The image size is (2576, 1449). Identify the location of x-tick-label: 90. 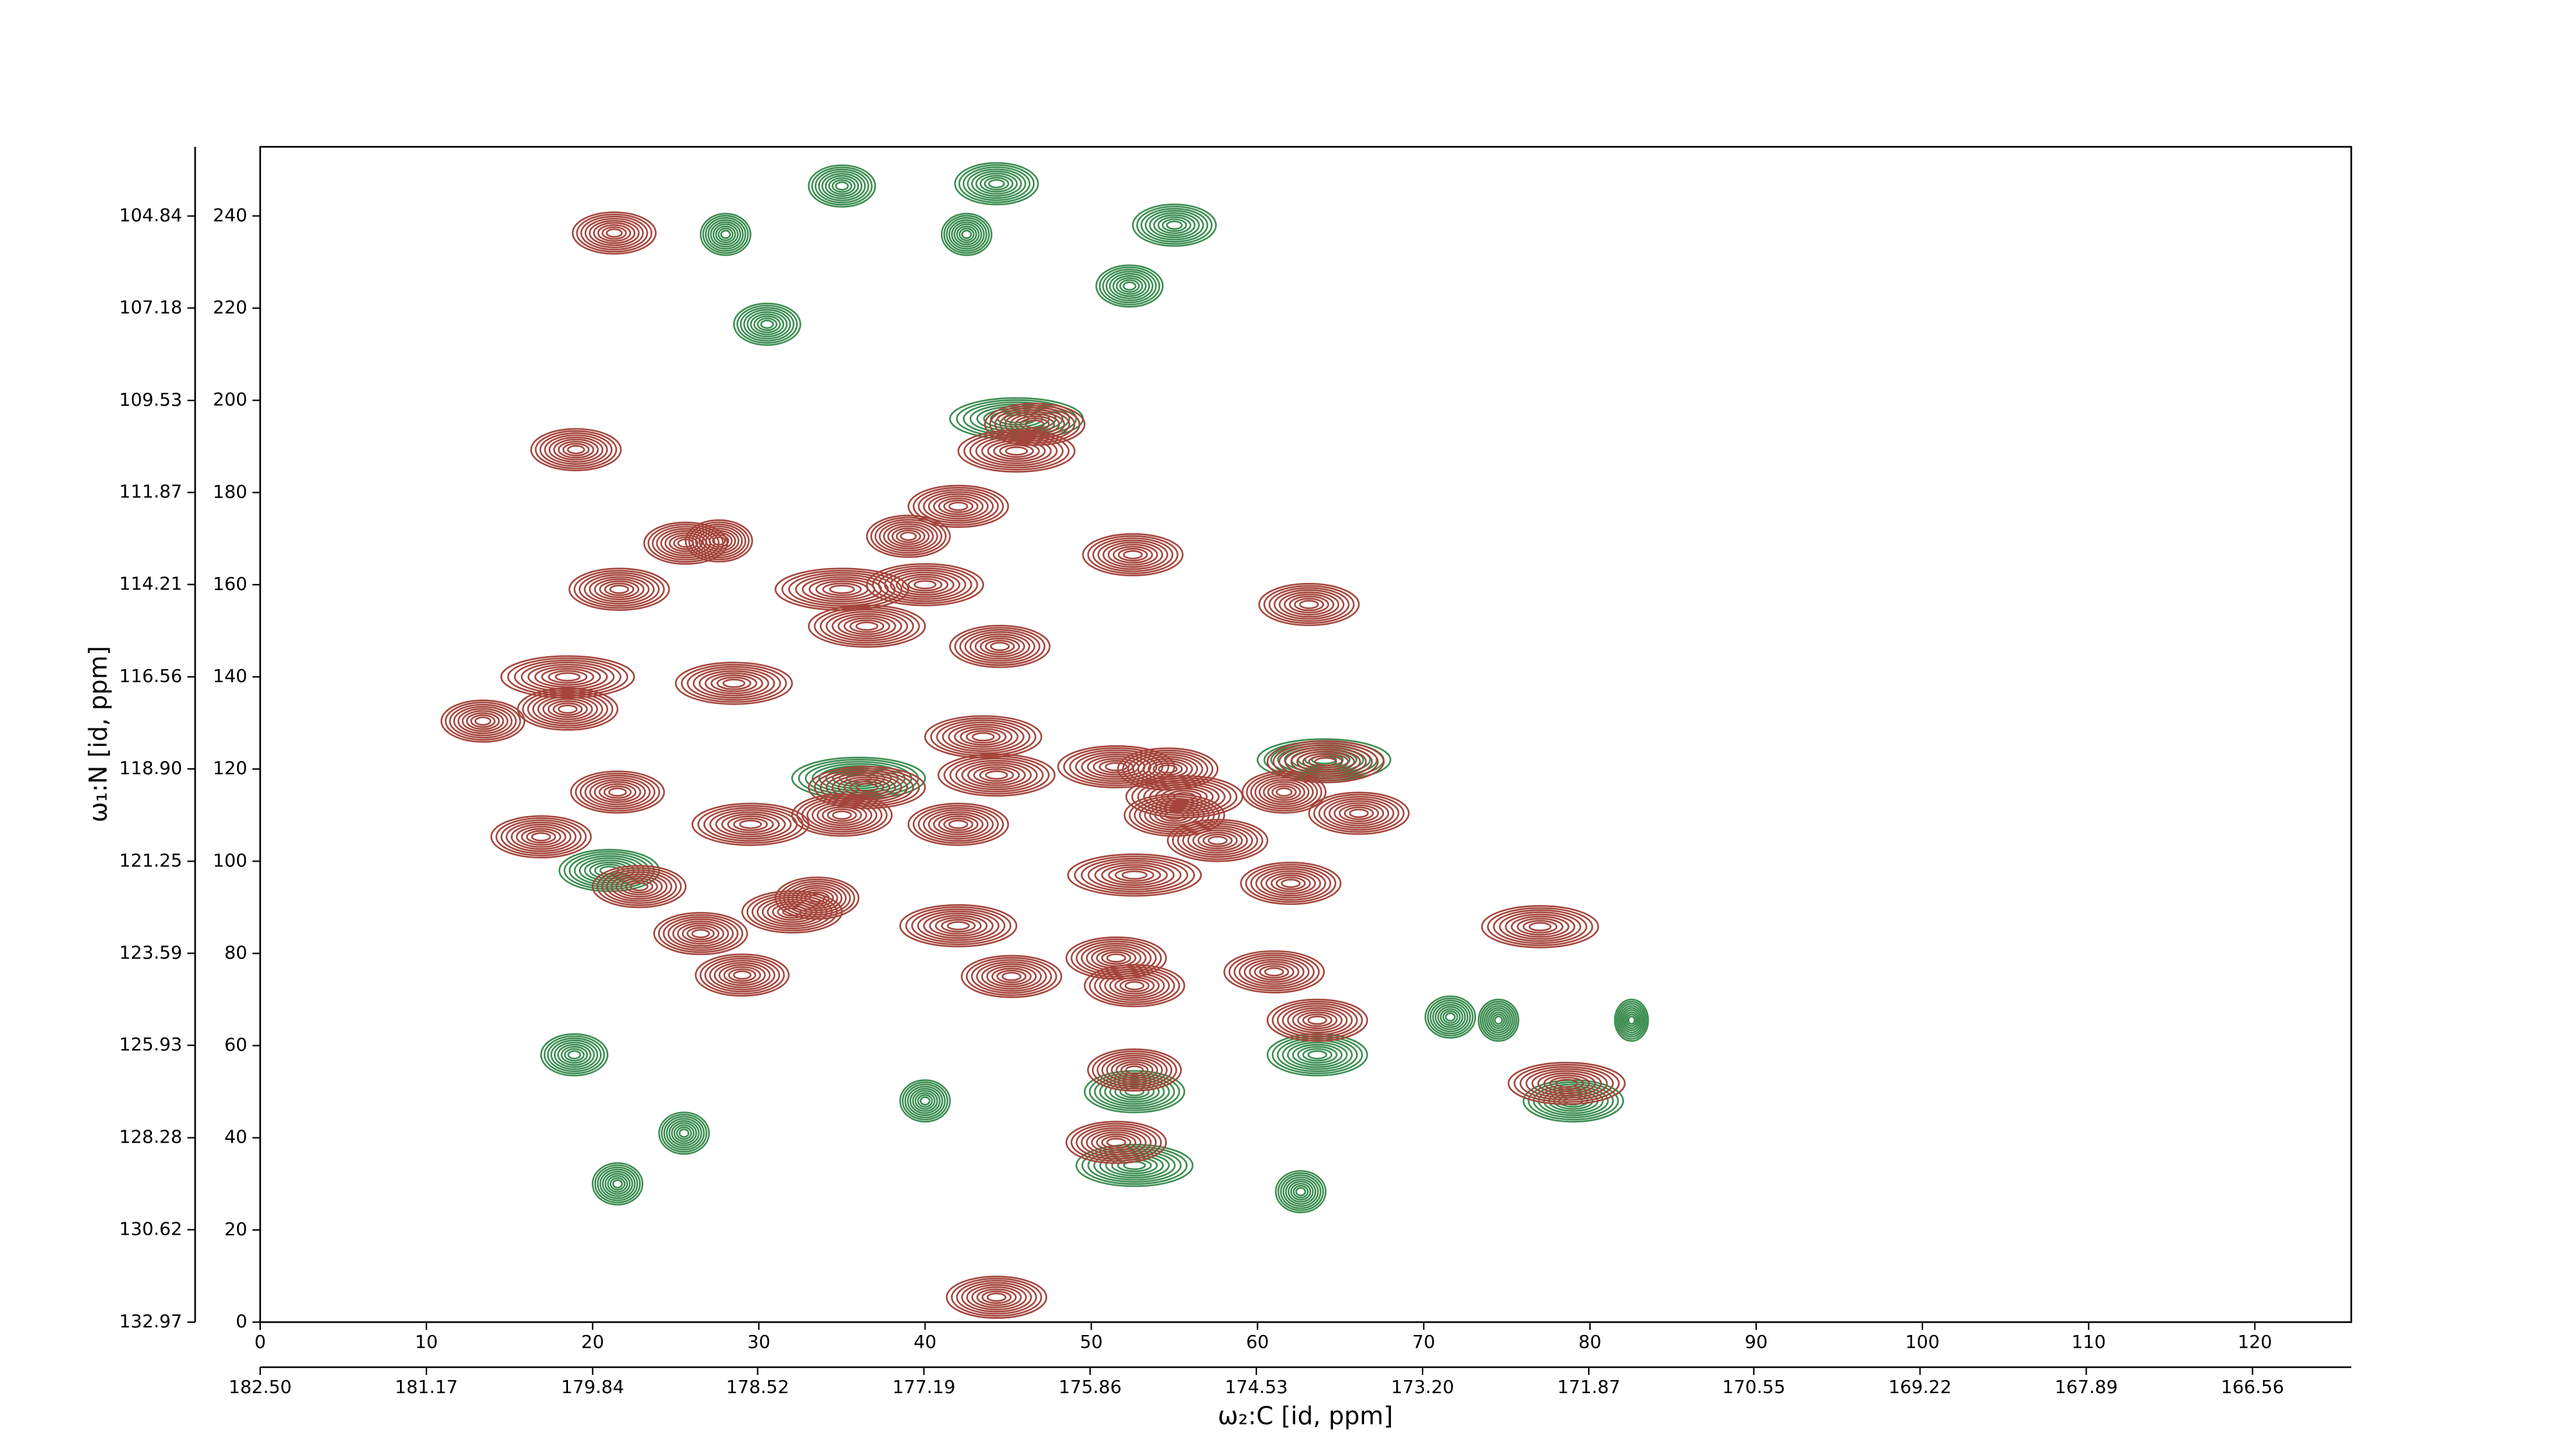
(1756, 1341).